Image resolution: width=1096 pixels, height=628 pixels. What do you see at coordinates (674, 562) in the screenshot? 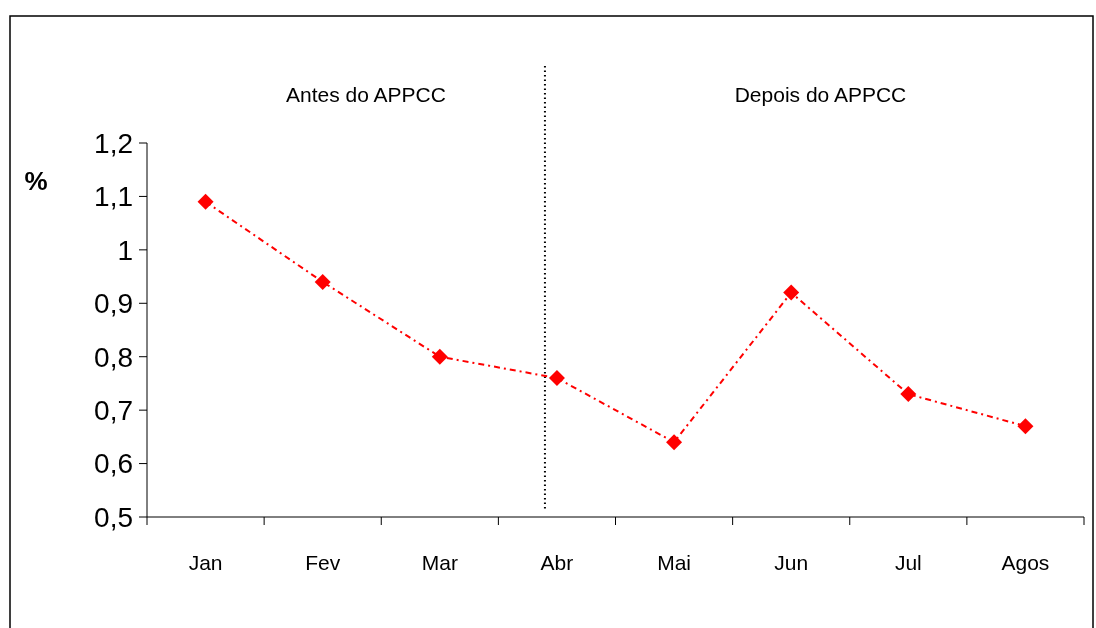
I see `x-tick-label: Mai` at bounding box center [674, 562].